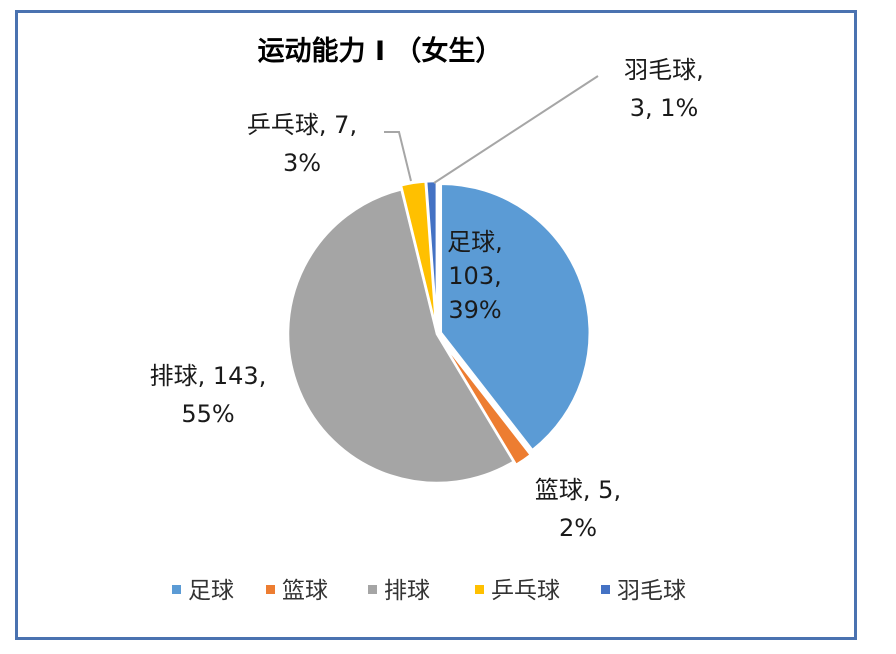 The width and height of the screenshot is (896, 654). I want to click on data-label-basketball-line: 篮球, 5,, so click(578, 490).